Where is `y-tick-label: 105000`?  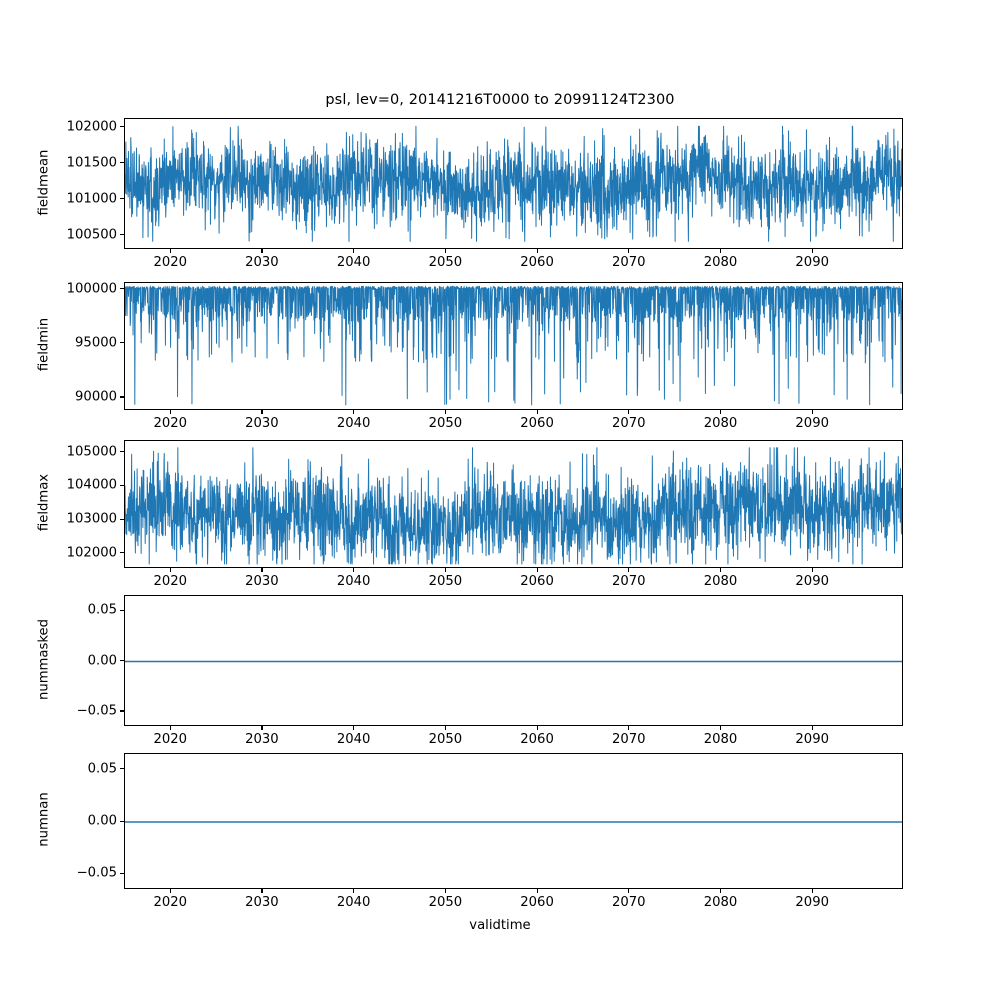 y-tick-label: 105000 is located at coordinates (91, 452).